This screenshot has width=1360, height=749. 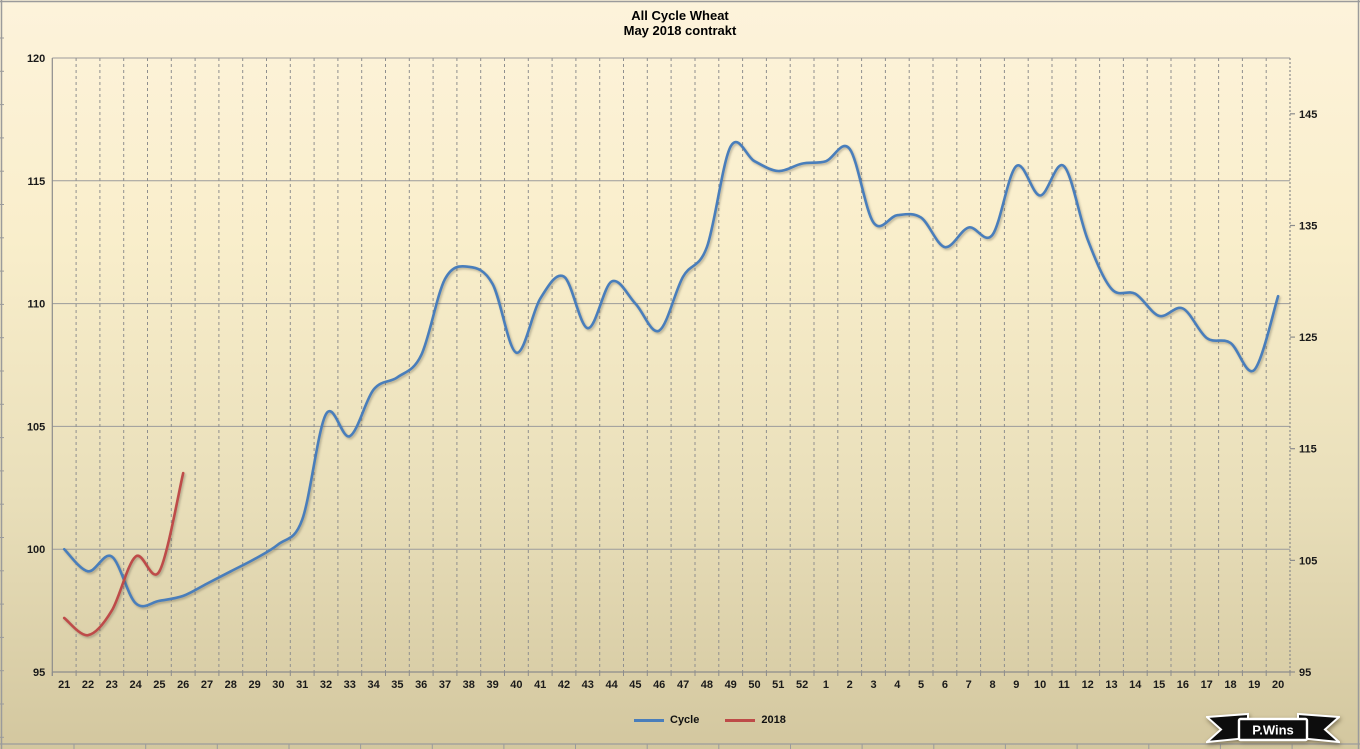 I want to click on svg-text: 31, so click(x=302, y=685).